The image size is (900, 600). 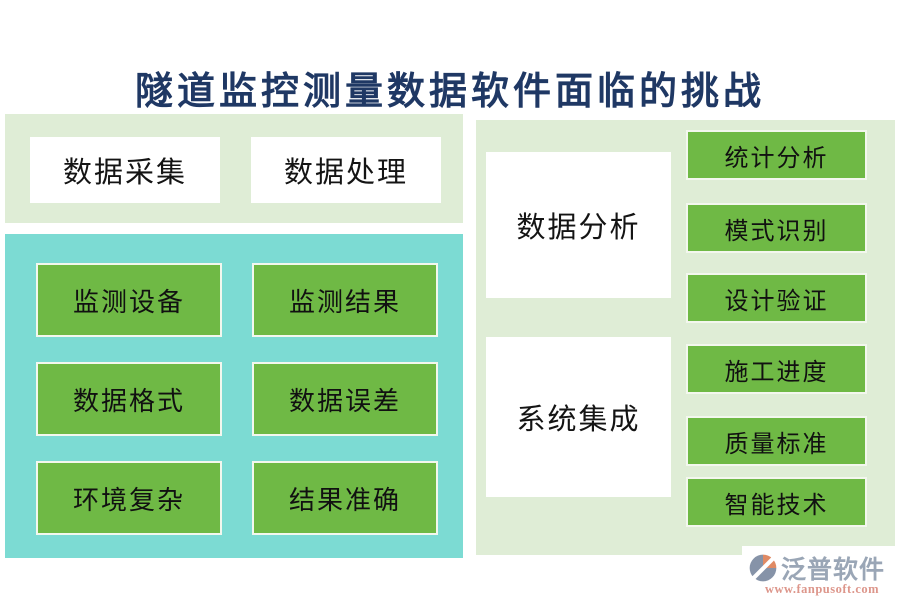 What do you see at coordinates (129, 300) in the screenshot?
I see `challenge-box-monitoring-equipment: 监测设备` at bounding box center [129, 300].